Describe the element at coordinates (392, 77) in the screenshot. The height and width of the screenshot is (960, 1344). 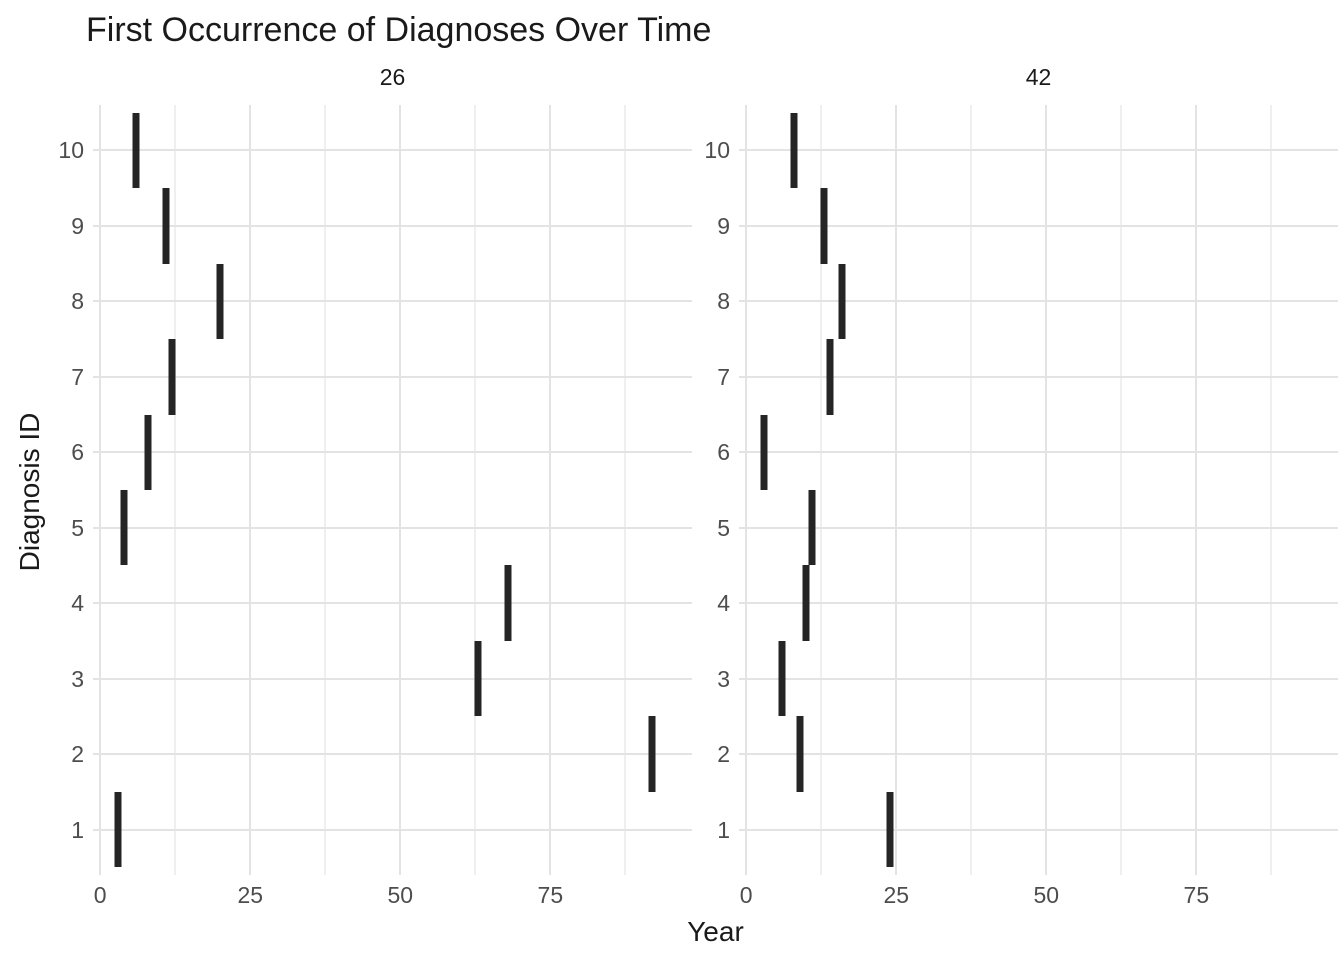
I see `facet-strip-label: 26` at that location.